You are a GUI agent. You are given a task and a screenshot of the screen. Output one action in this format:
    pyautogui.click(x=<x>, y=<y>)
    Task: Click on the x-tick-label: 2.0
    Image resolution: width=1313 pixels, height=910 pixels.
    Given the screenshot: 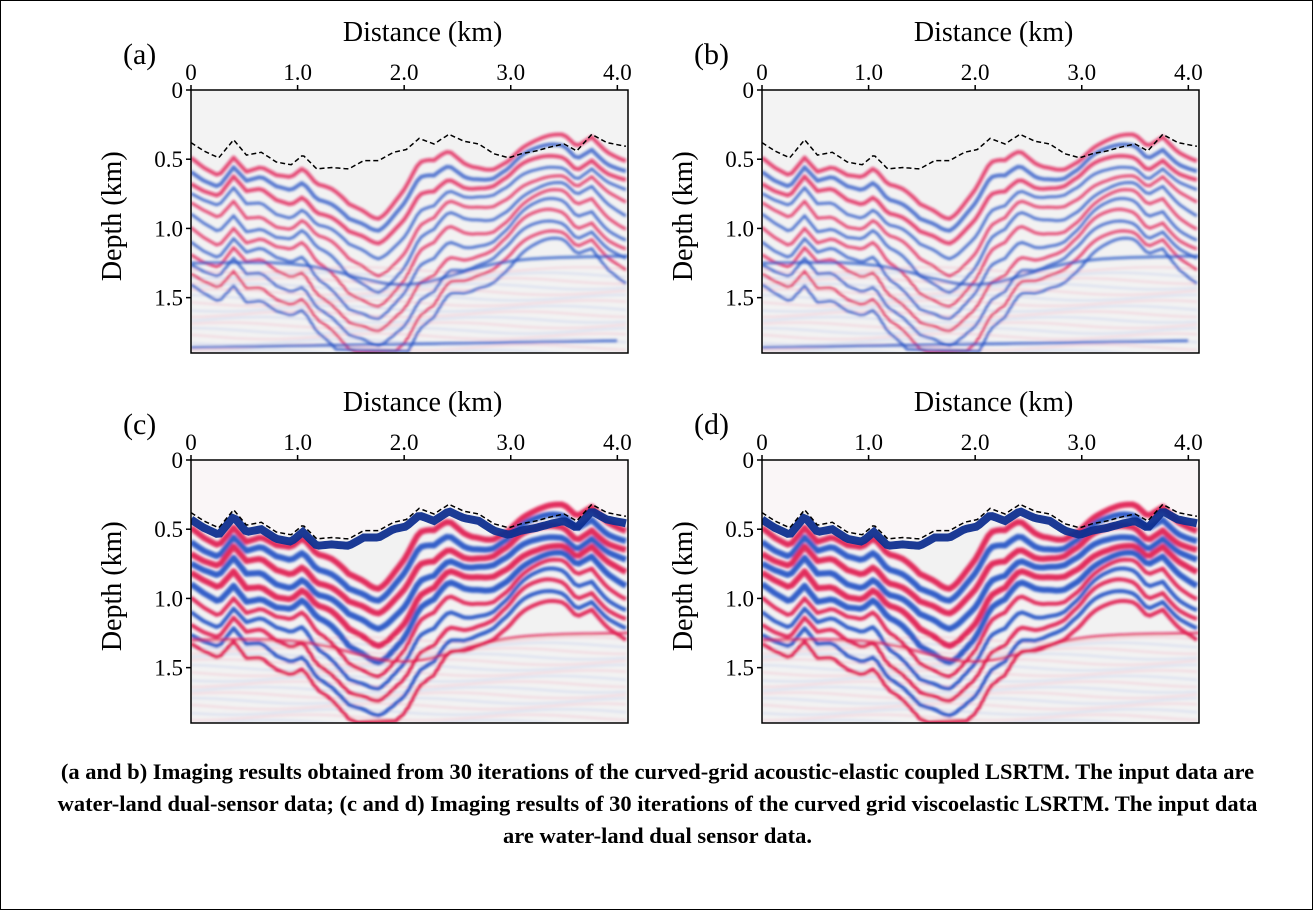 What is the action you would take?
    pyautogui.click(x=404, y=442)
    